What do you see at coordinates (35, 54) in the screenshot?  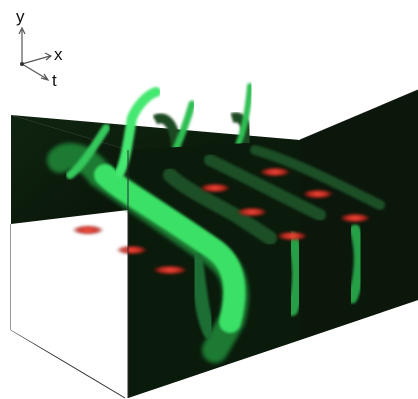 I see `axis-indicator` at bounding box center [35, 54].